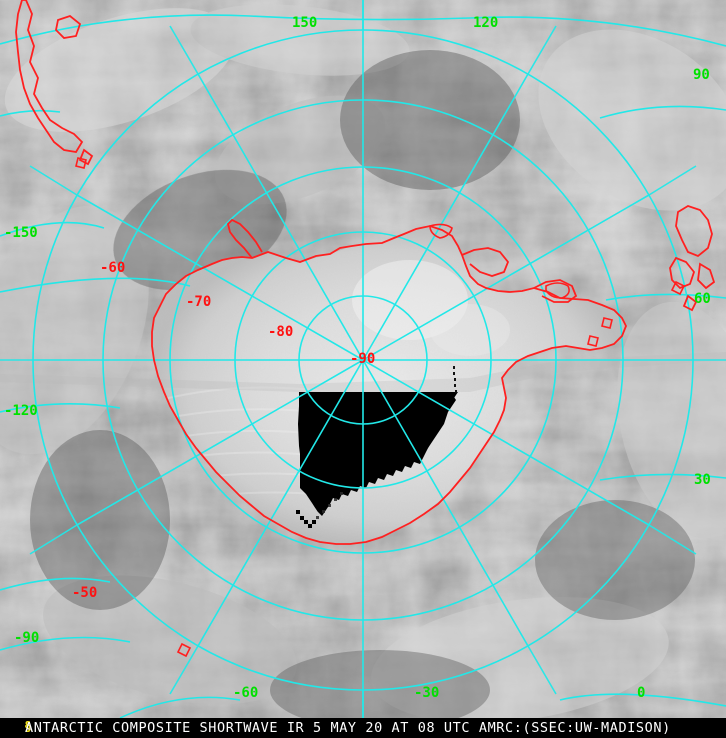  I want to click on cursor-marker-icon: §, so click(28, 727).